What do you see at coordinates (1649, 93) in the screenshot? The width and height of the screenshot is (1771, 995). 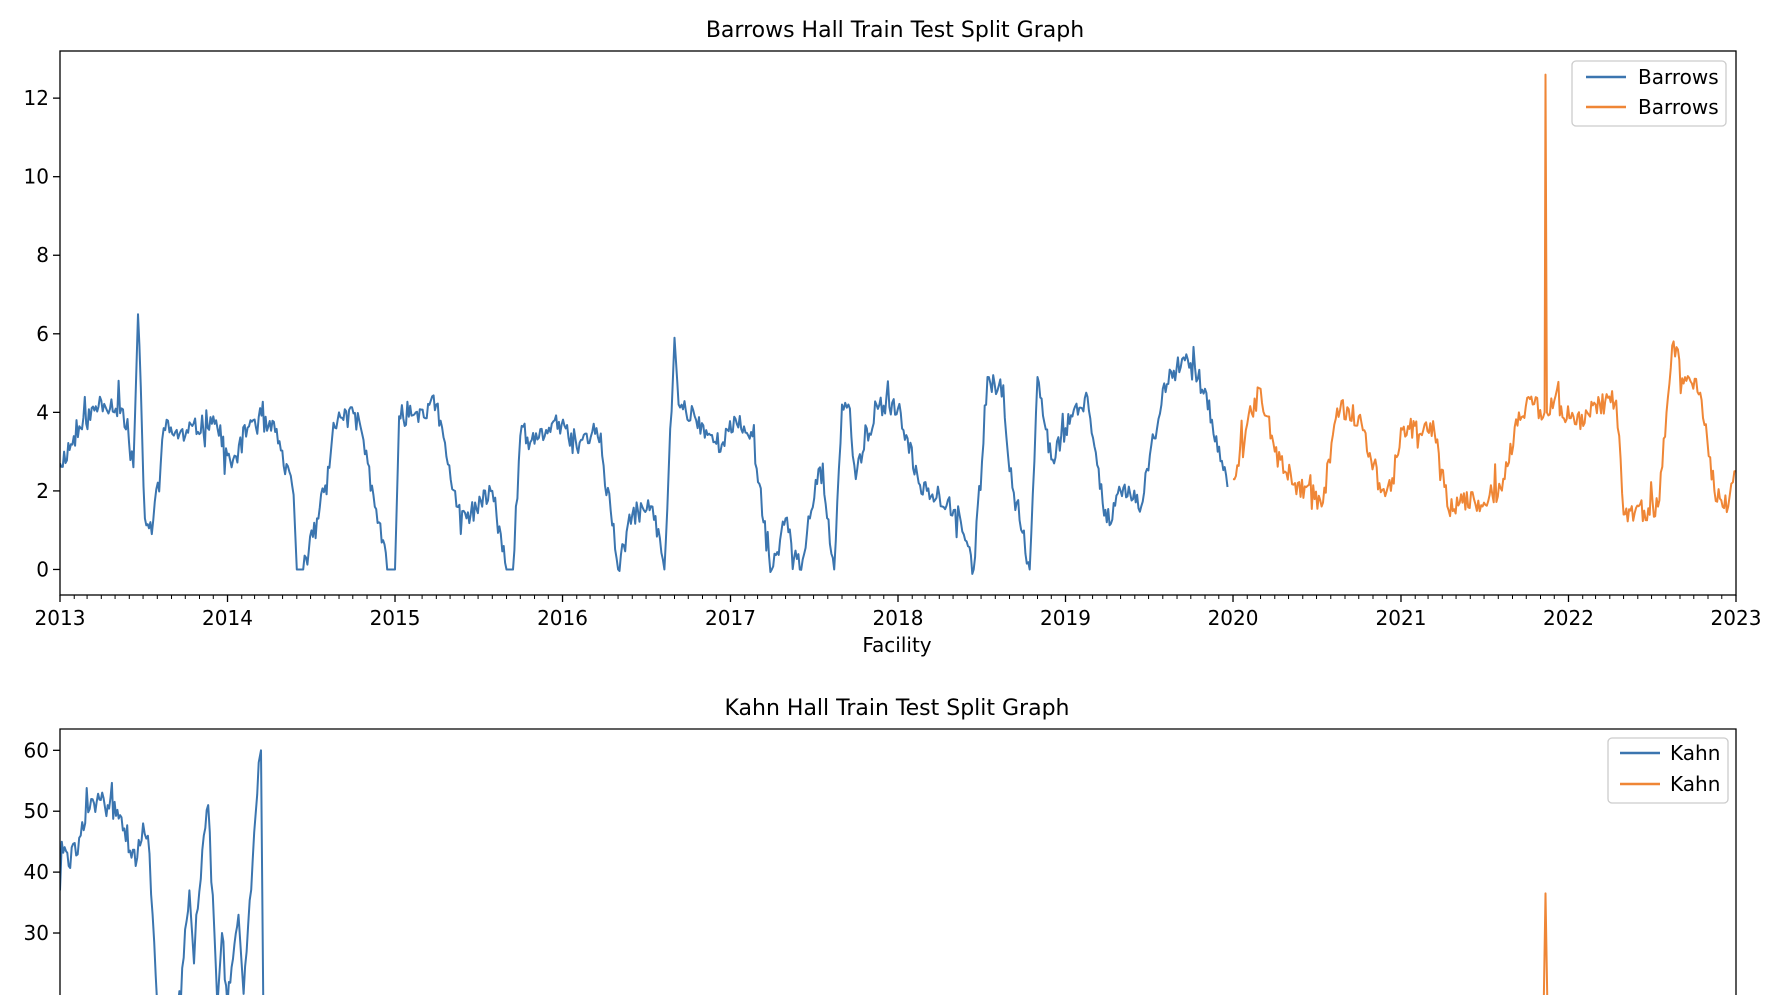 I see `legend: Barrows Barrows` at bounding box center [1649, 93].